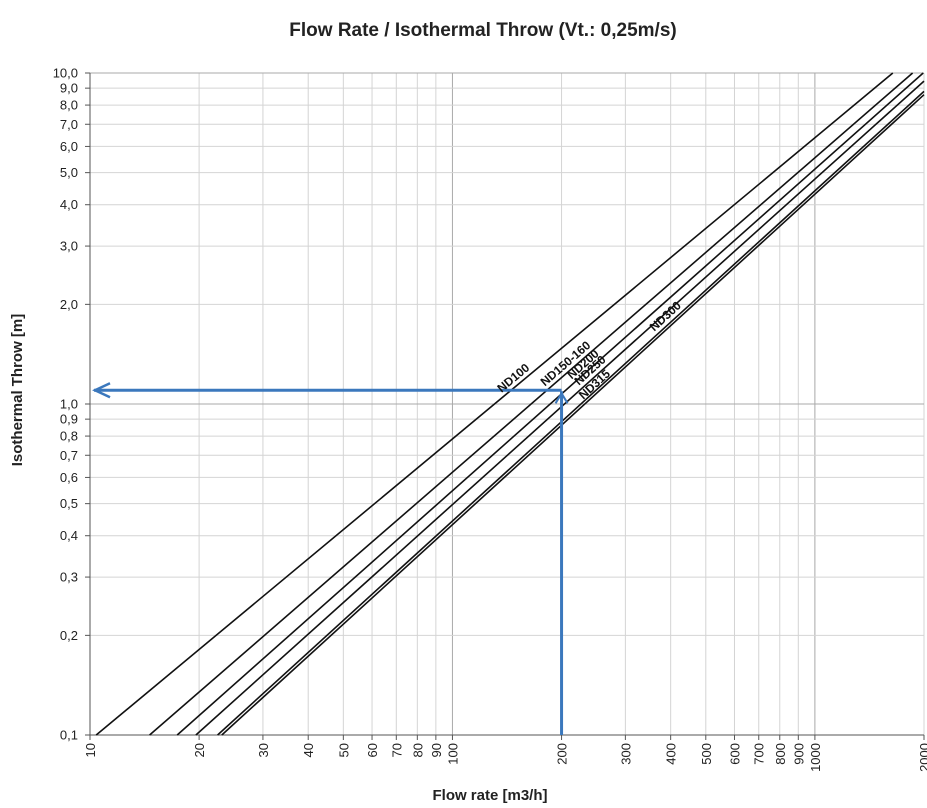 The image size is (927, 808). I want to click on y-tick-label: 2,0, so click(69, 304).